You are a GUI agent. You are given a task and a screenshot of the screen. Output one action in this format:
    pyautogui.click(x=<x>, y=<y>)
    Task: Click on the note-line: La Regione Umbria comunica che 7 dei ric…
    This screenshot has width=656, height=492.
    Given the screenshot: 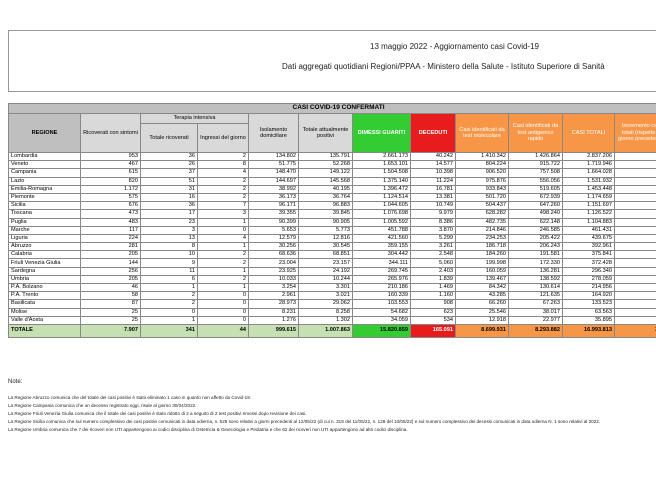 What is the action you would take?
    pyautogui.click(x=208, y=429)
    